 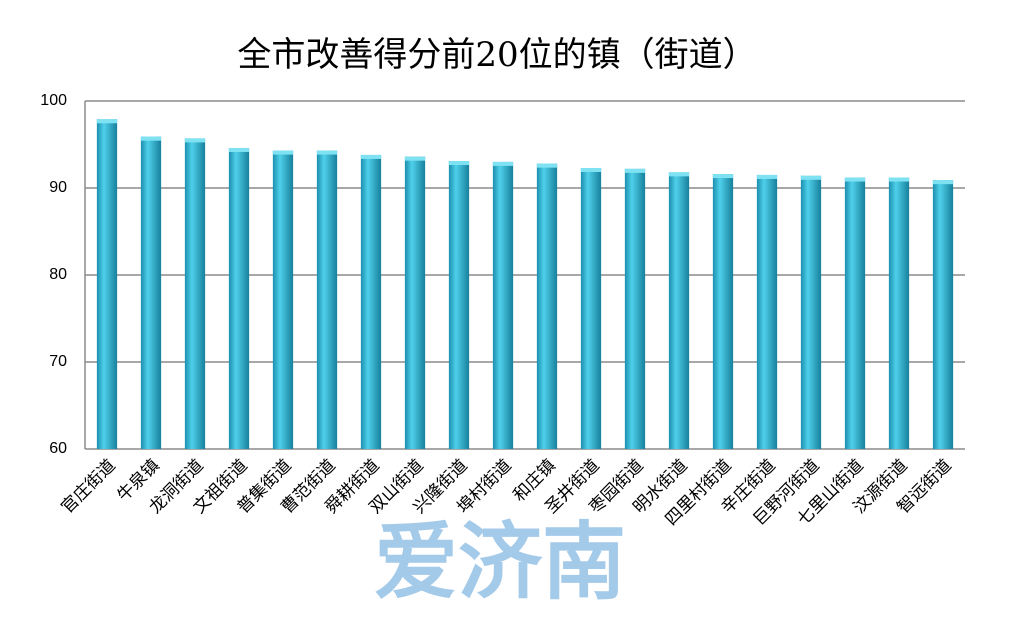 What do you see at coordinates (58, 448) in the screenshot?
I see `y-tick-label: 60` at bounding box center [58, 448].